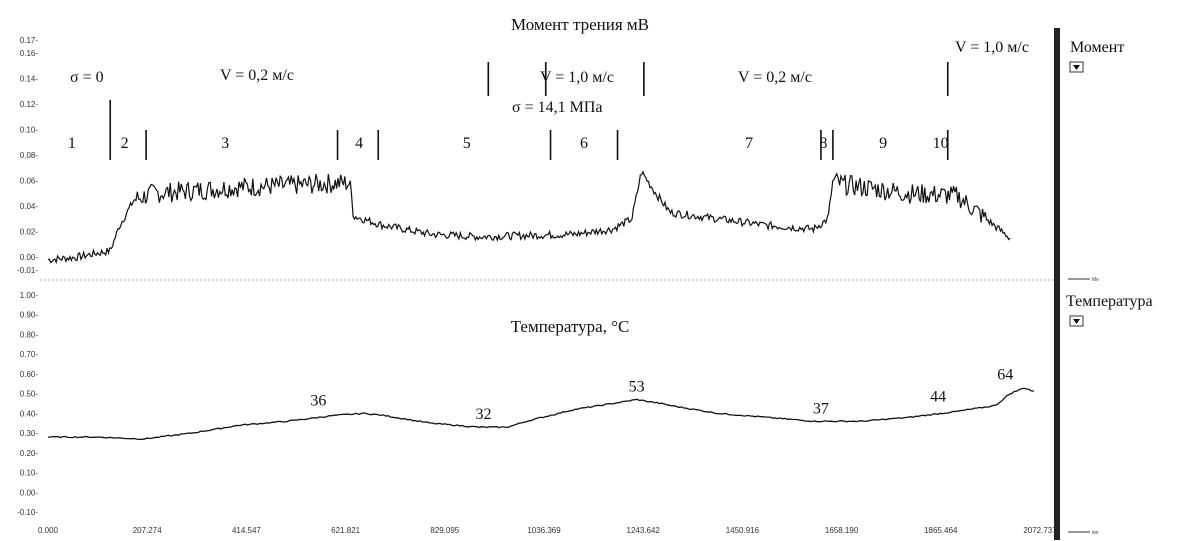  What do you see at coordinates (938, 396) in the screenshot?
I see `point-label: 44` at bounding box center [938, 396].